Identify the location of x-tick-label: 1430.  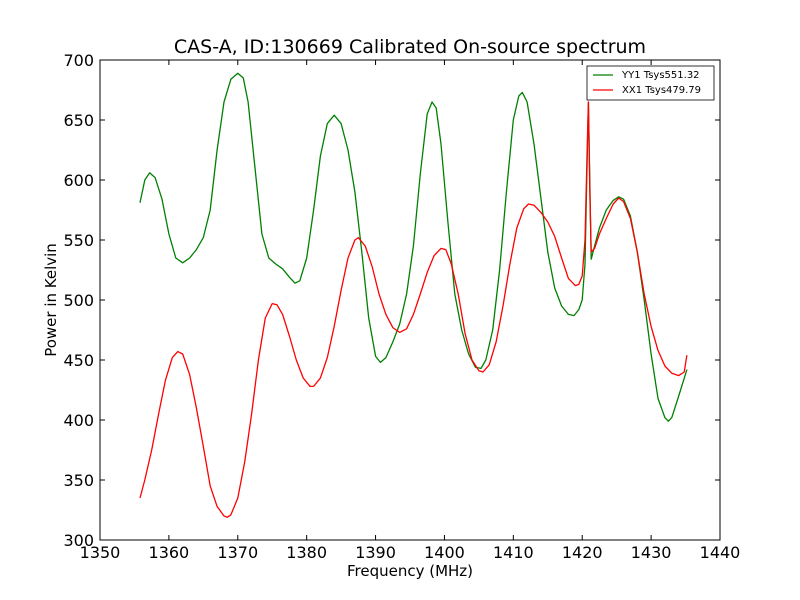
(651, 552).